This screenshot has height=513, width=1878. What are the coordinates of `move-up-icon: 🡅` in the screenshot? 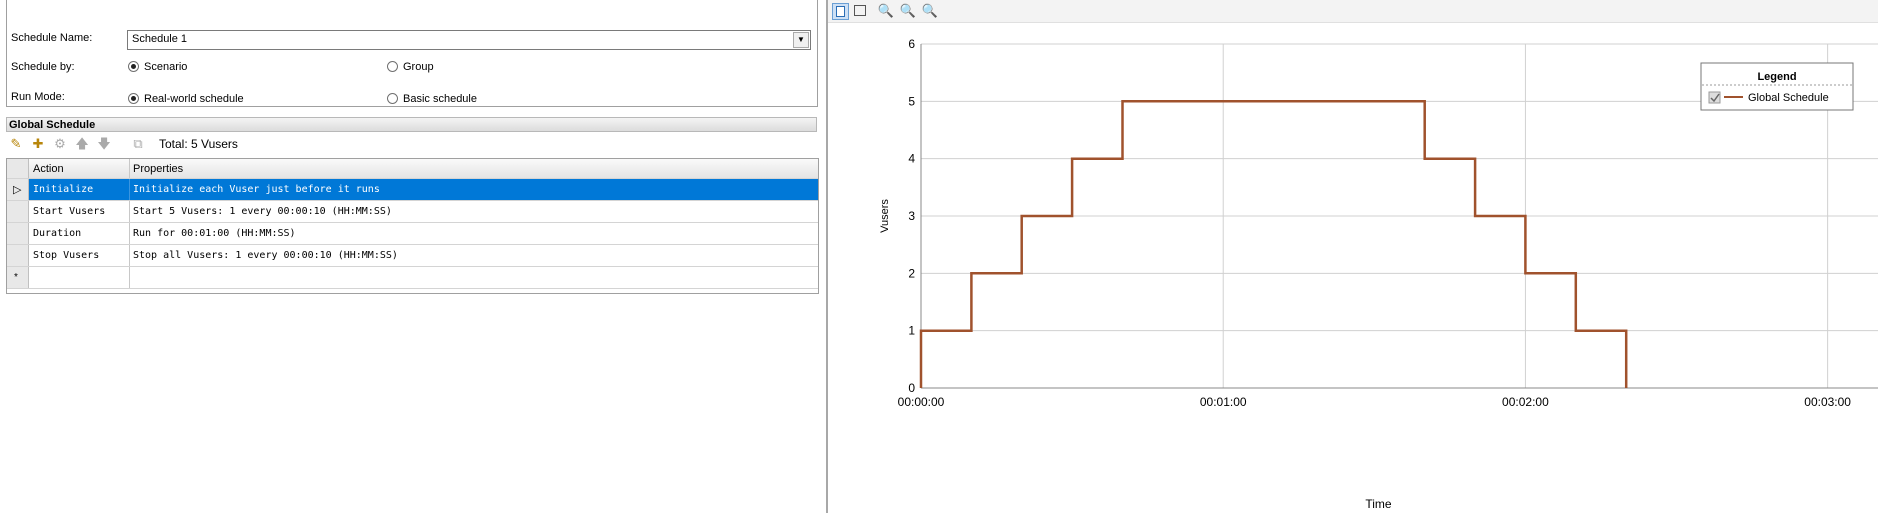 It's located at (82, 143).